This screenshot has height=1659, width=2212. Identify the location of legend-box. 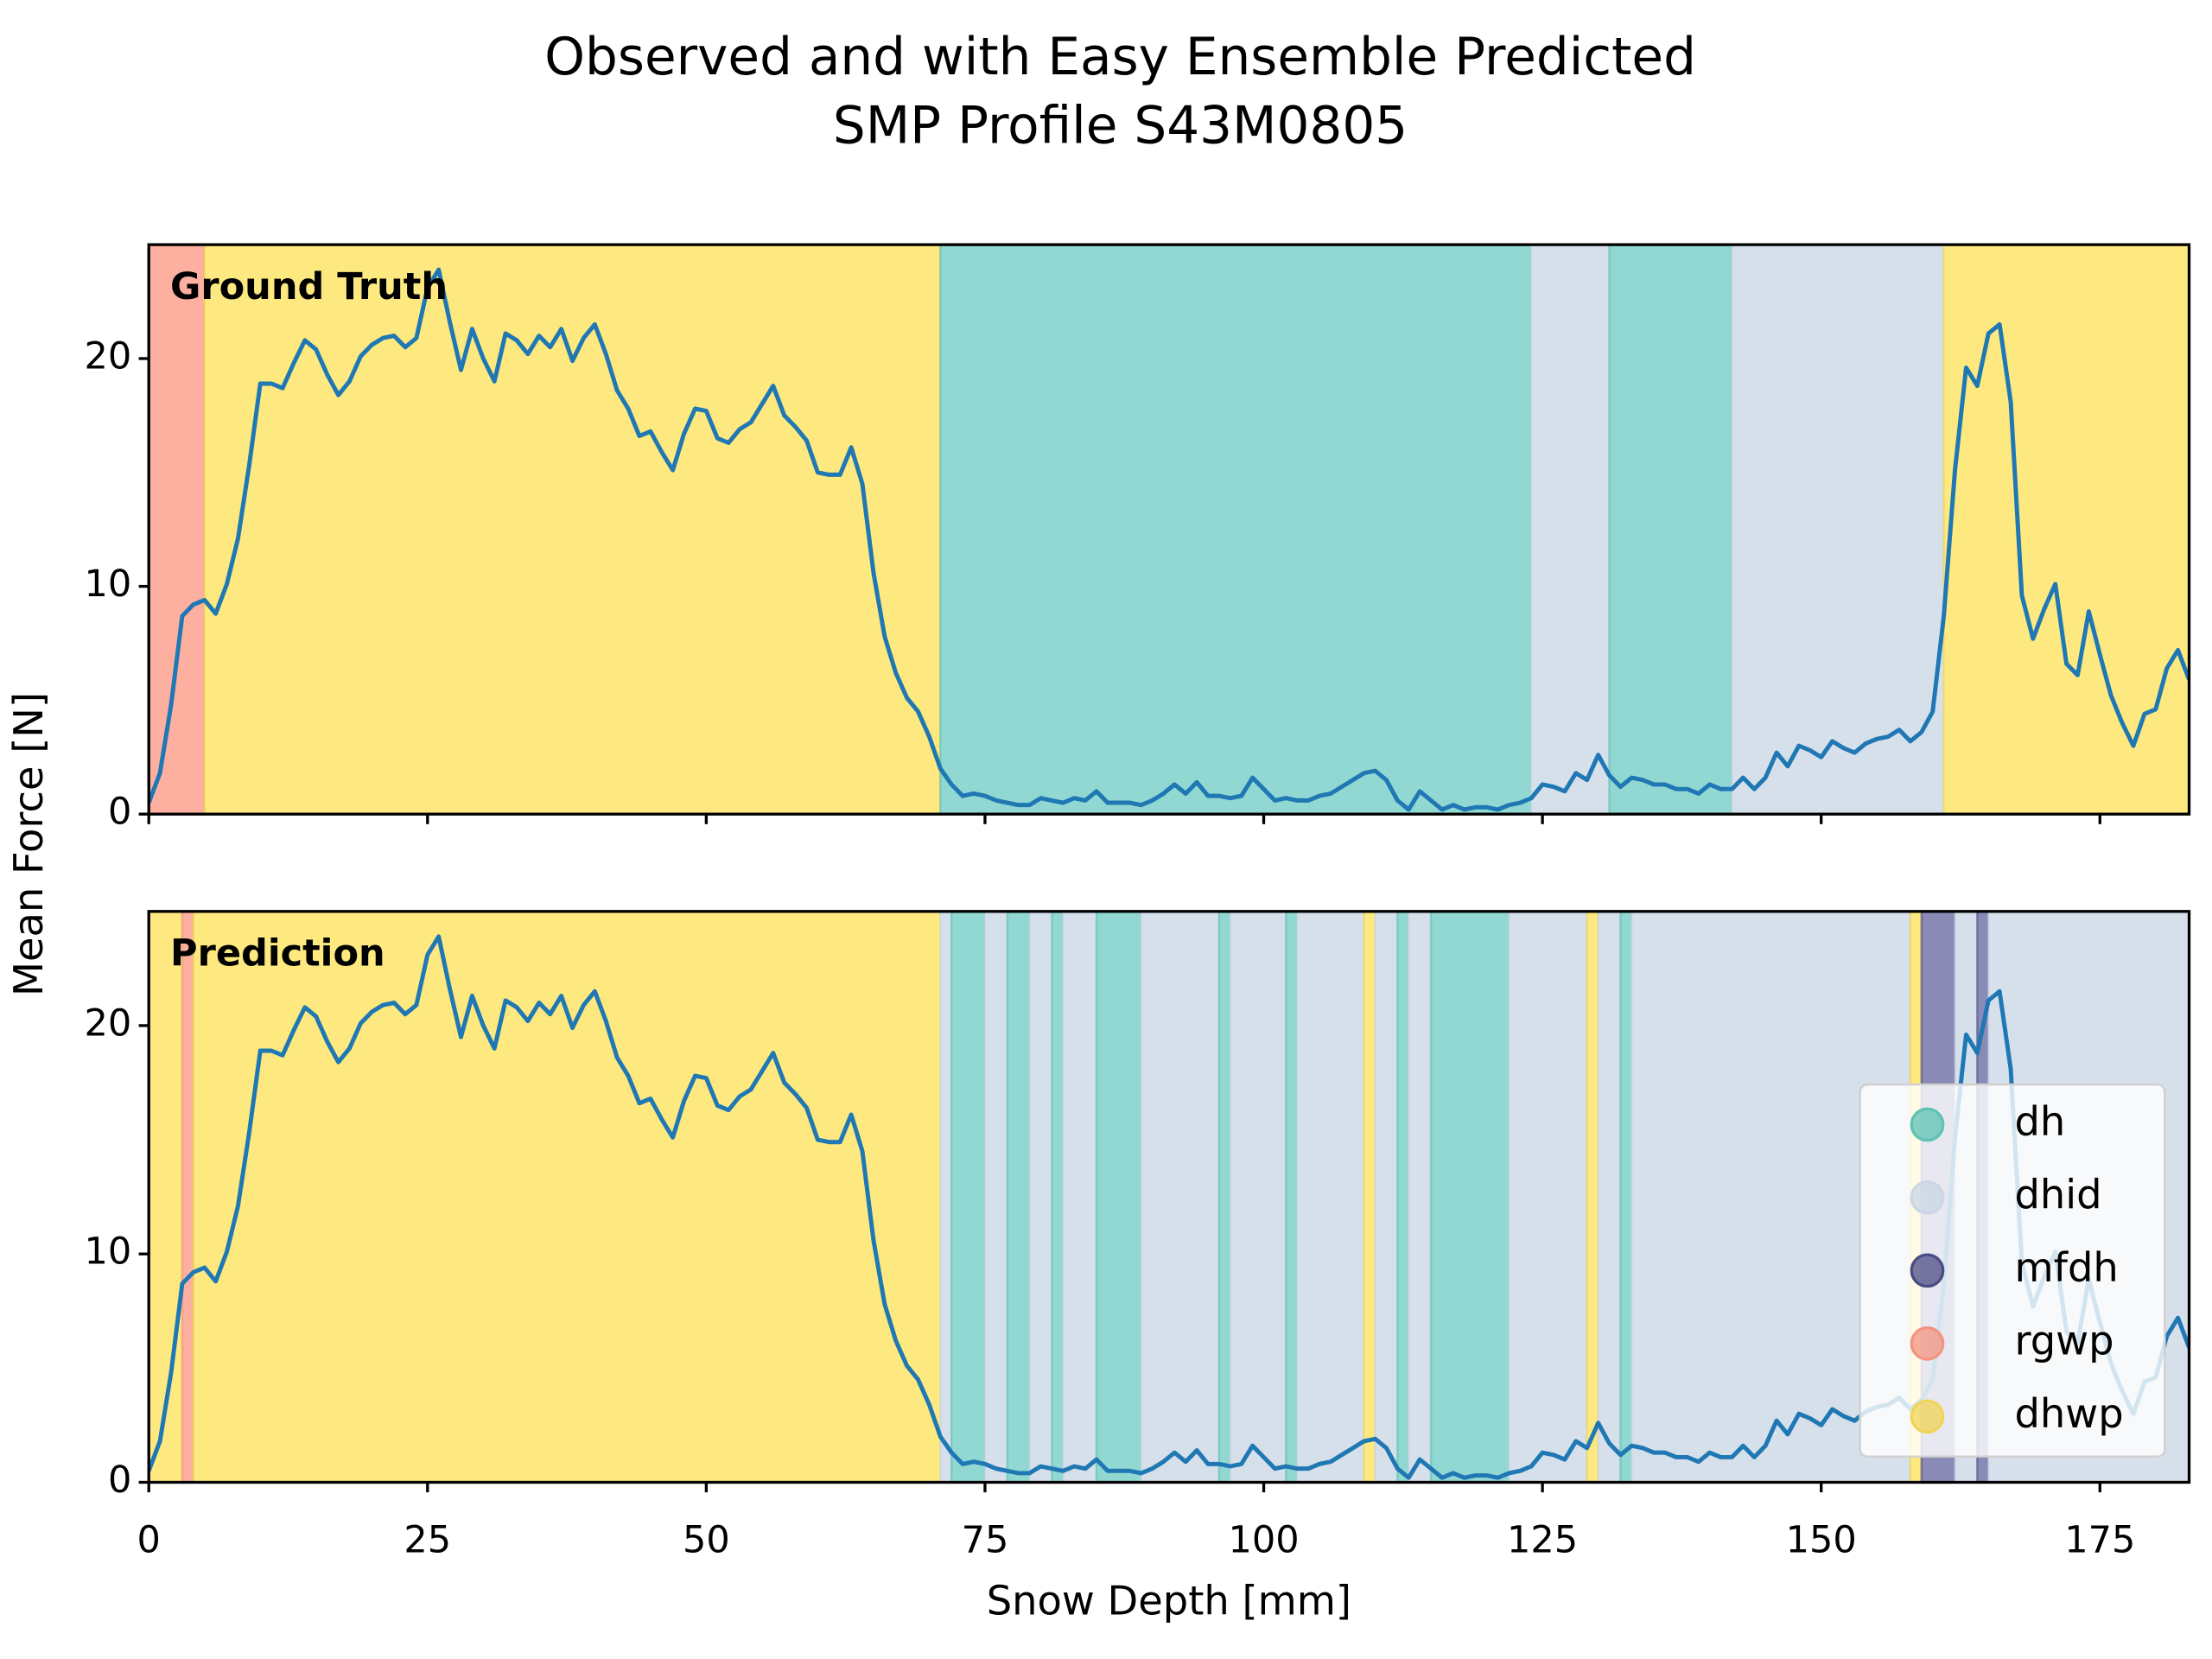
(2012, 1270).